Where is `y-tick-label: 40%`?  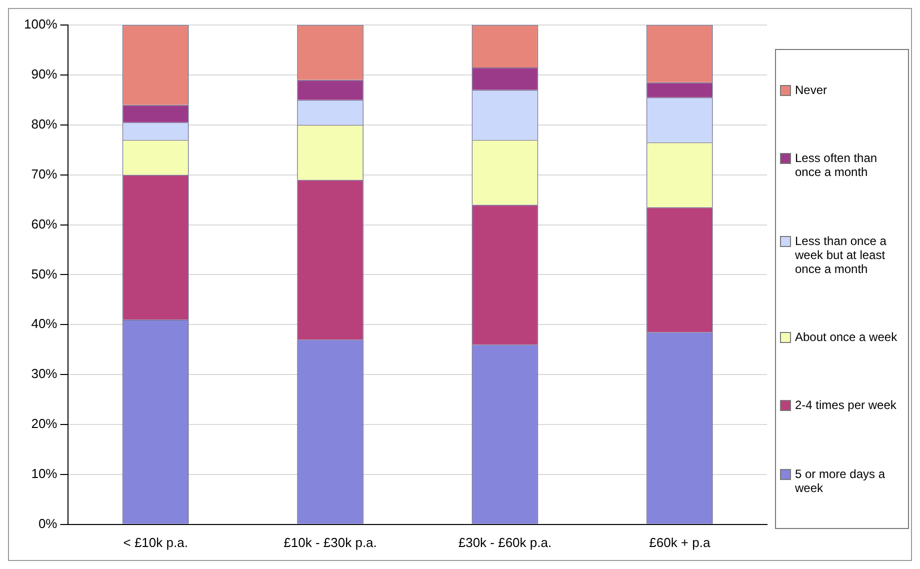 y-tick-label: 40% is located at coordinates (44, 324).